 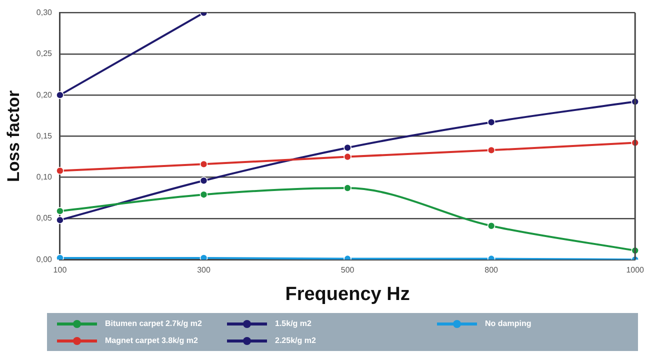 What do you see at coordinates (508, 323) in the screenshot?
I see `legend-label: No damping` at bounding box center [508, 323].